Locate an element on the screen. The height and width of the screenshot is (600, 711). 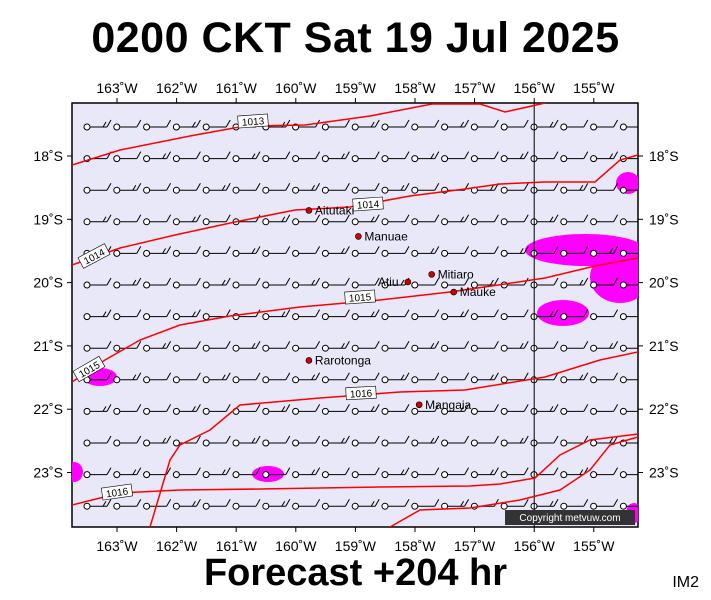
island-marker: Mauke is located at coordinates (473, 292).